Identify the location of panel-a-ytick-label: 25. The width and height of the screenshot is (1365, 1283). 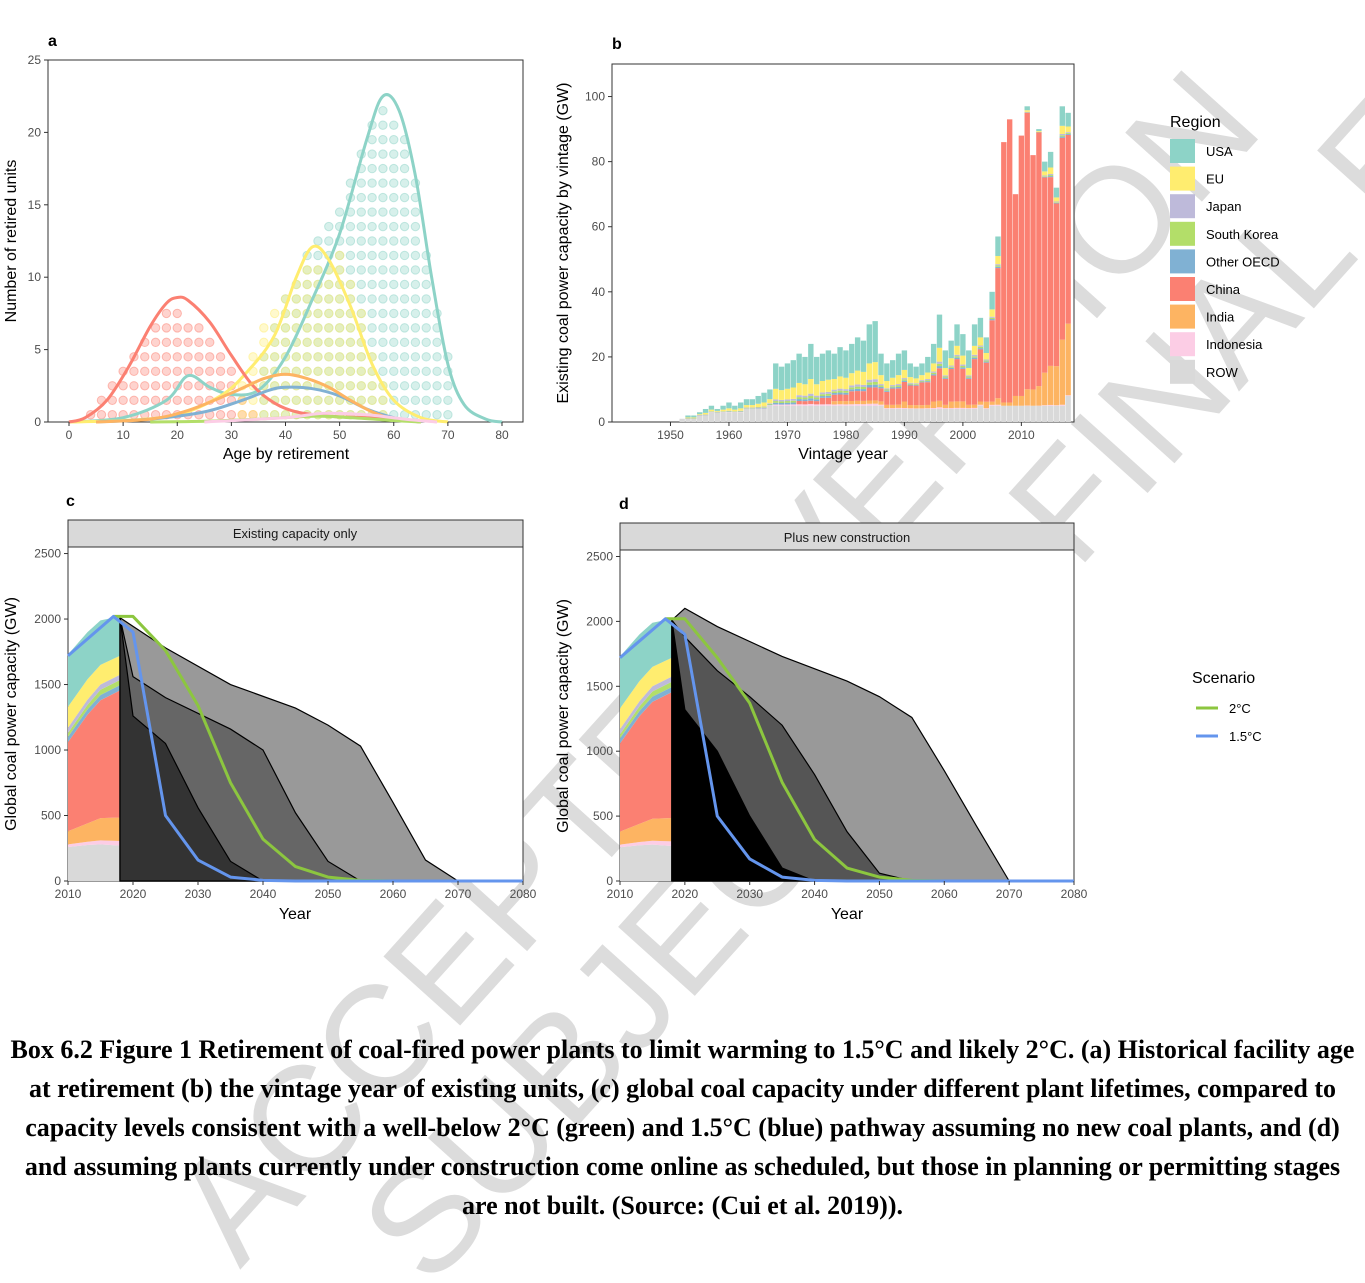
(35, 60).